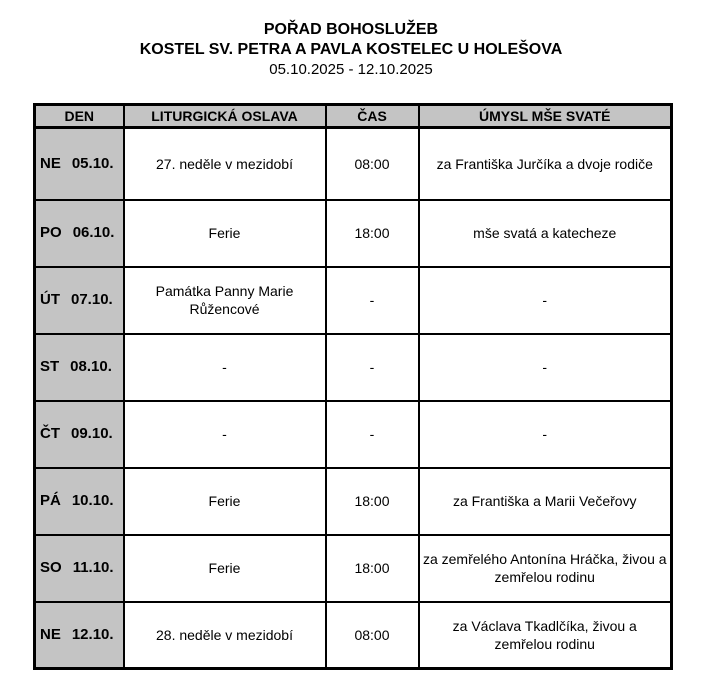  What do you see at coordinates (50, 433) in the screenshot?
I see `day-abbreviation: ČT` at bounding box center [50, 433].